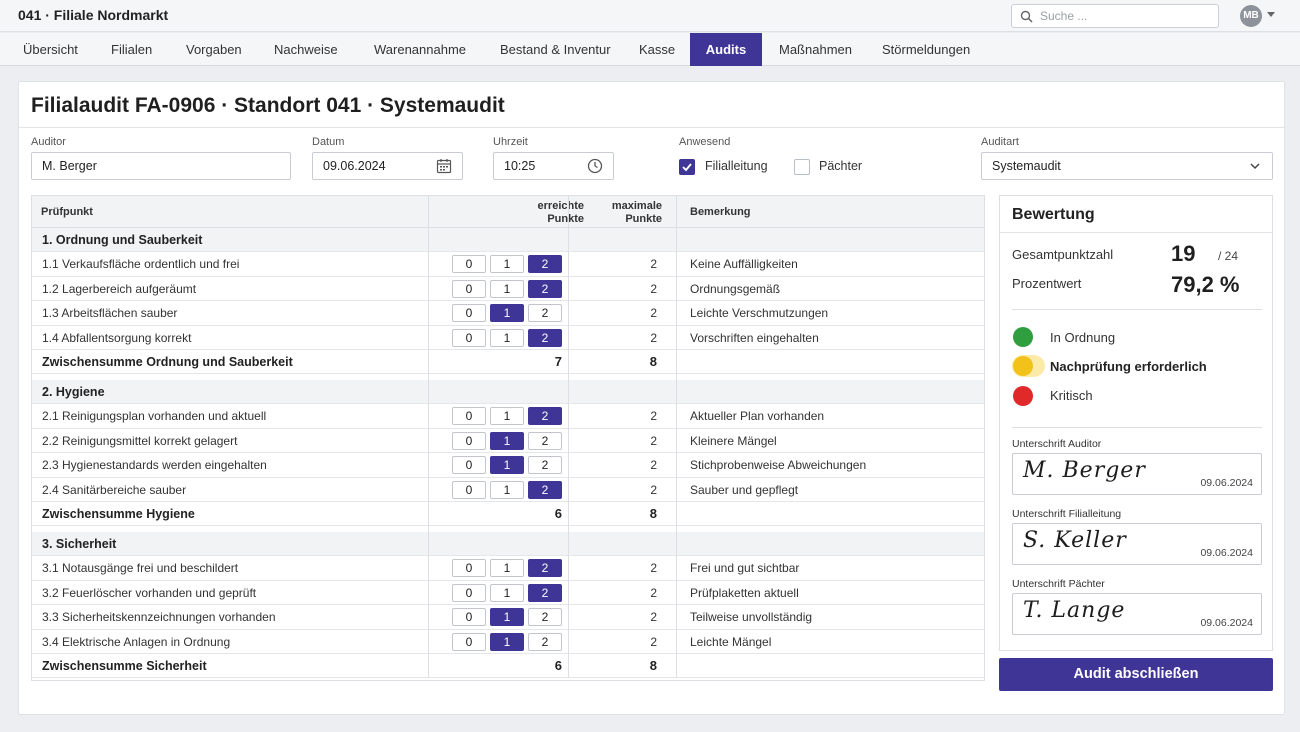  I want to click on section-title: 3. Sicherheit, so click(79, 544).